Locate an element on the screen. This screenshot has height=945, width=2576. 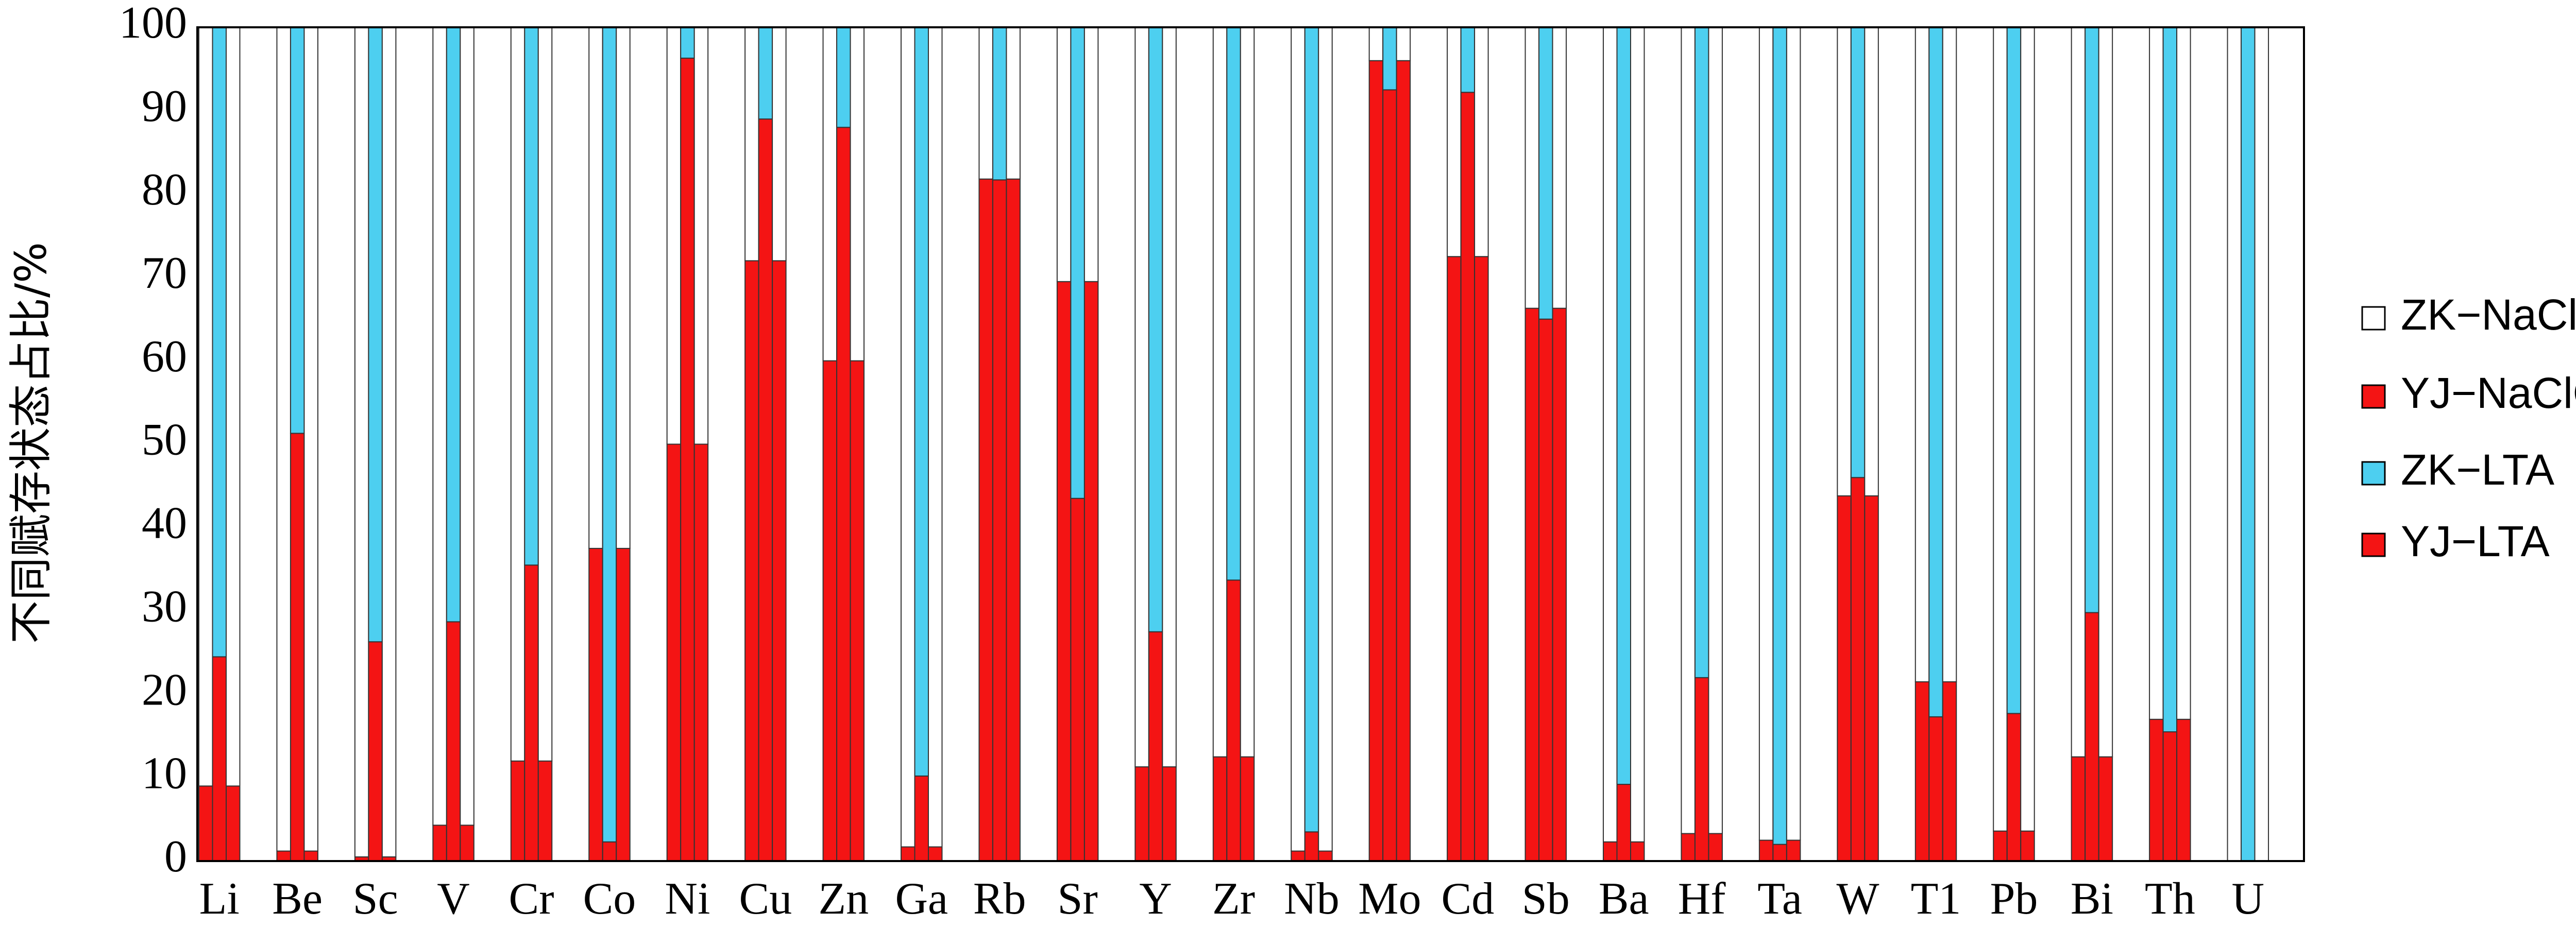
y-tick-label: 100 is located at coordinates (153, 24).